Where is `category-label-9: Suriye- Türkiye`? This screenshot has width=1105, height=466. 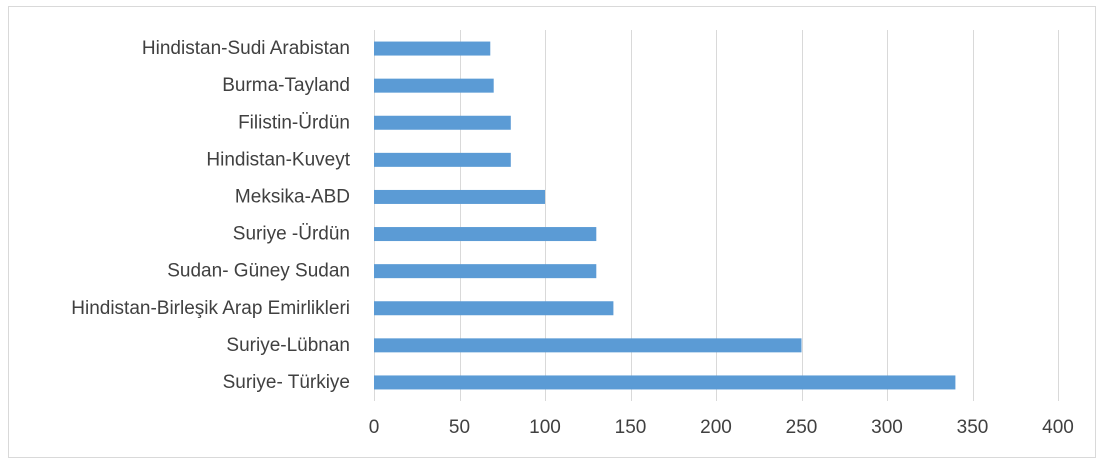
category-label-9: Suriye- Türkiye is located at coordinates (286, 382).